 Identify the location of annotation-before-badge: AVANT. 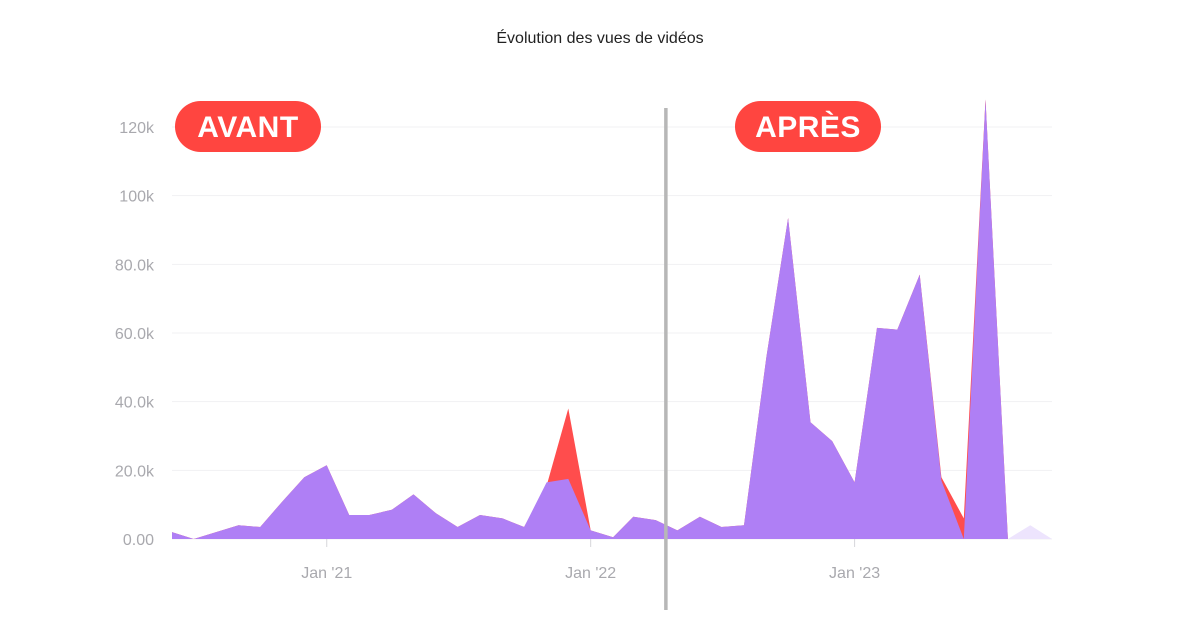
(248, 126).